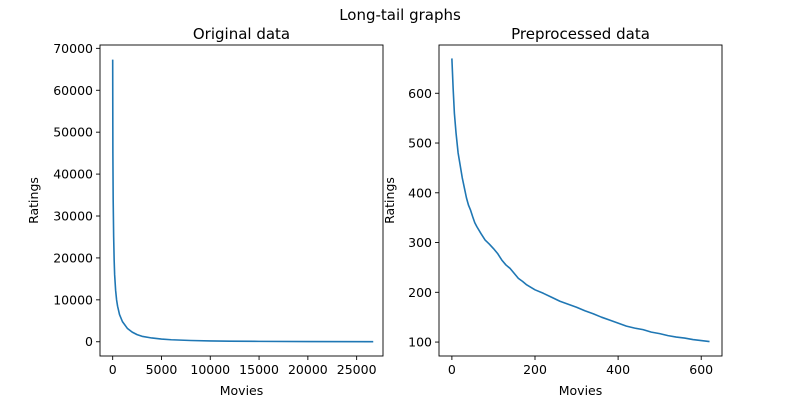  I want to click on x-tick-label: 15000, so click(259, 369).